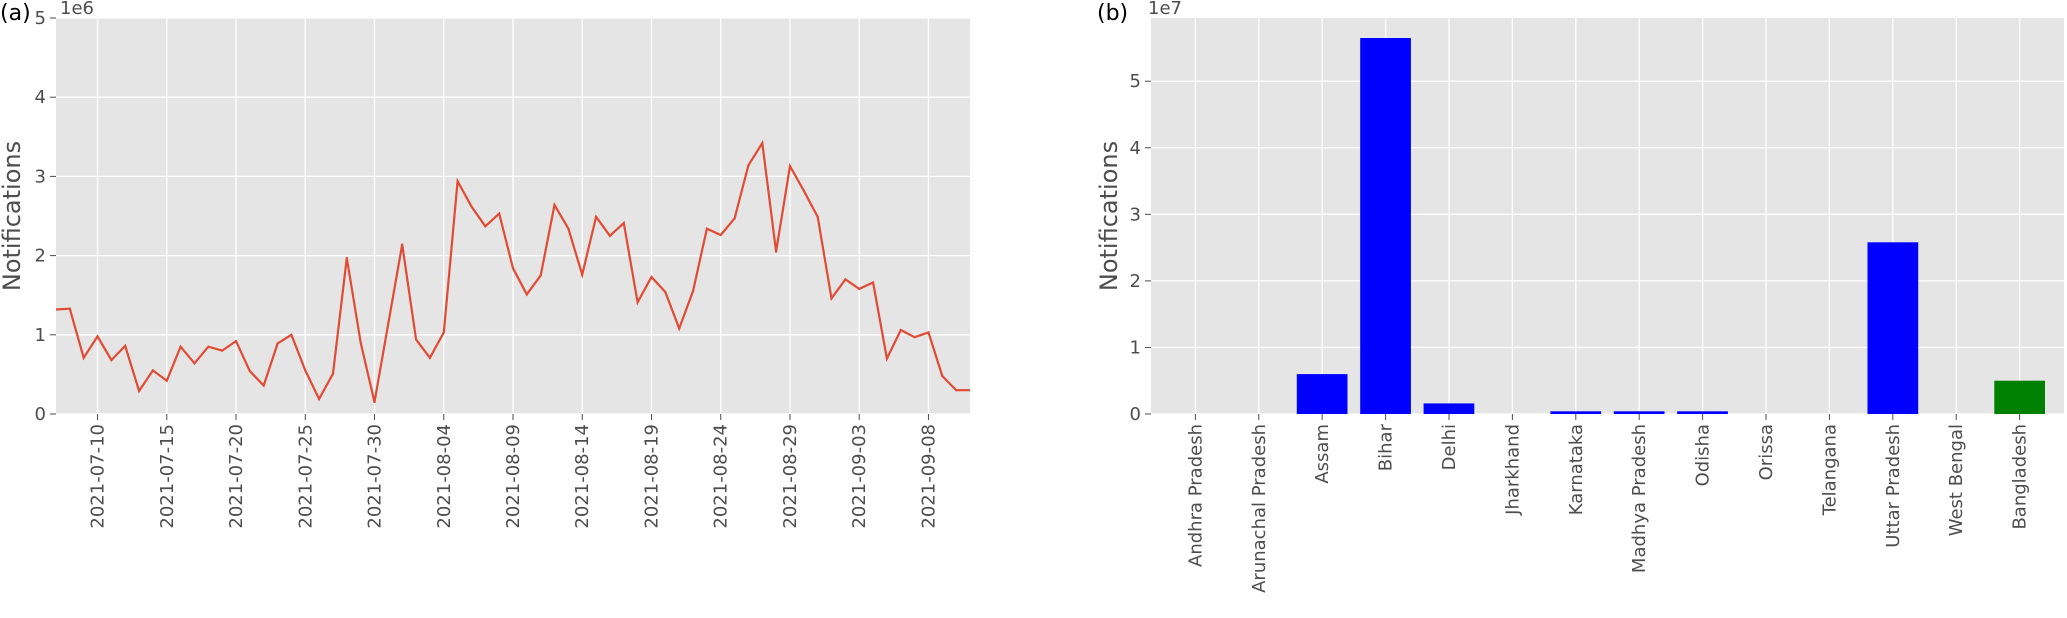 Image resolution: width=2067 pixels, height=618 pixels. I want to click on x-tick-label: 2021-07-15, so click(167, 476).